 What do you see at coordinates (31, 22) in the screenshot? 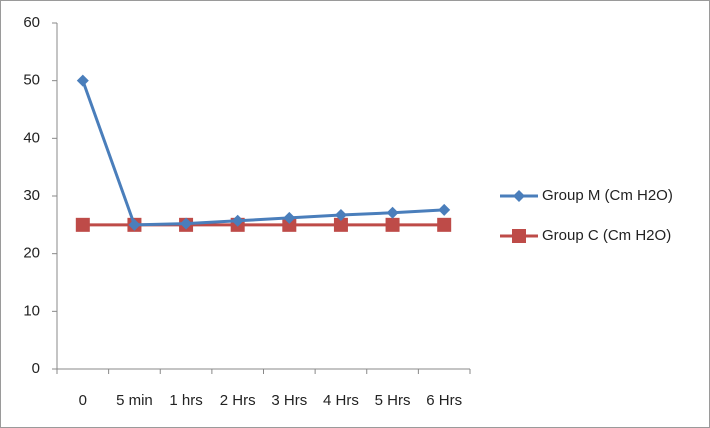
I see `y-tick-label: 60` at bounding box center [31, 22].